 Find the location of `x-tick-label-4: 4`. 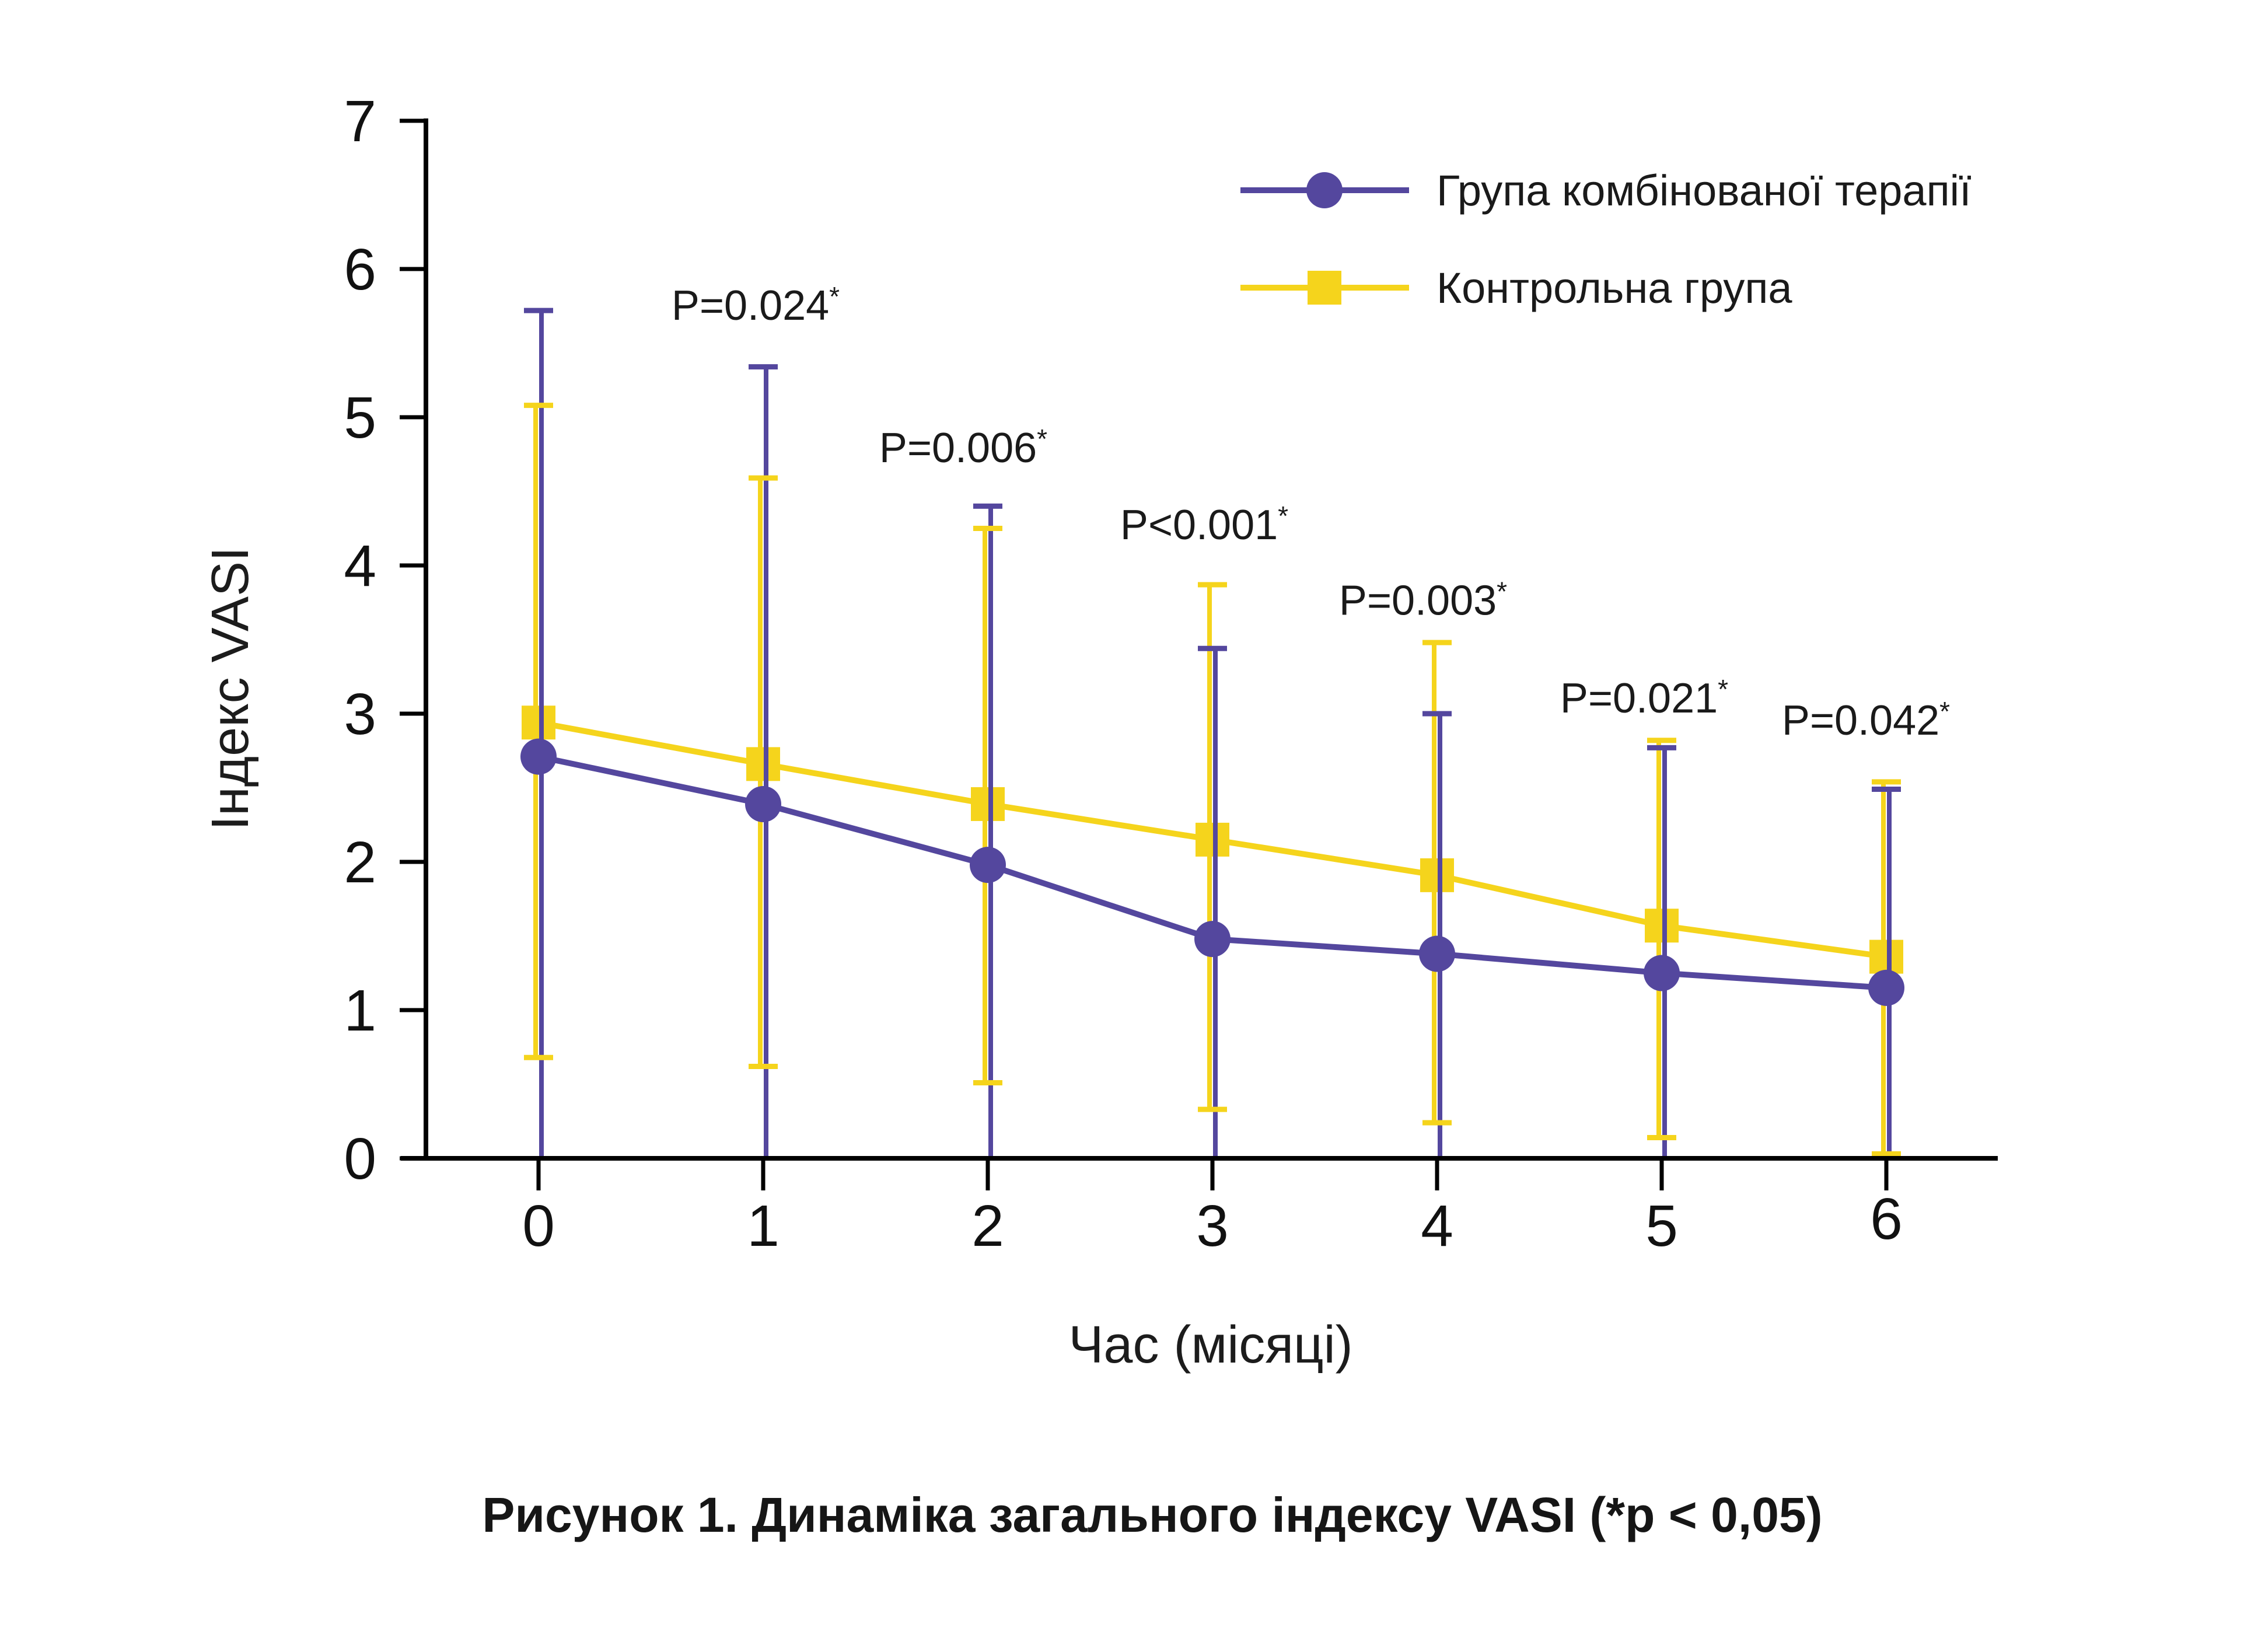

x-tick-label-4: 4 is located at coordinates (1437, 1226).